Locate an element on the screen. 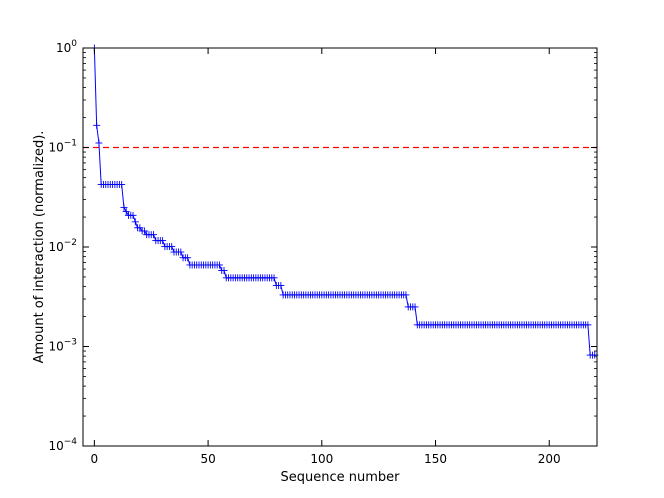  y-tick-label: 10⁻⁴ is located at coordinates (62, 445).